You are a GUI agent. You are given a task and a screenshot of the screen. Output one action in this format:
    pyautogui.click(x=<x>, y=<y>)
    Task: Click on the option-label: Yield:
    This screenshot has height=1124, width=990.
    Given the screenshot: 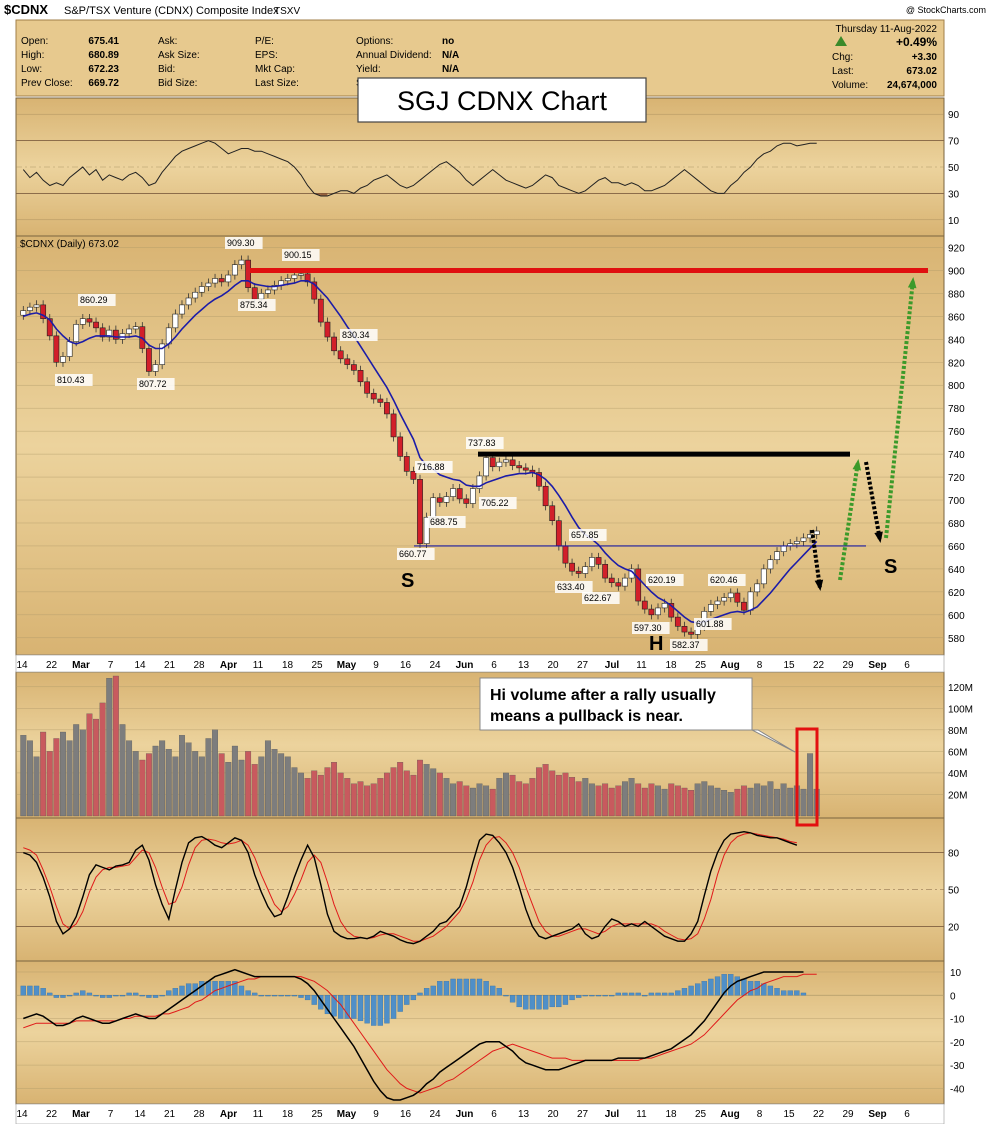 What is the action you would take?
    pyautogui.click(x=368, y=69)
    